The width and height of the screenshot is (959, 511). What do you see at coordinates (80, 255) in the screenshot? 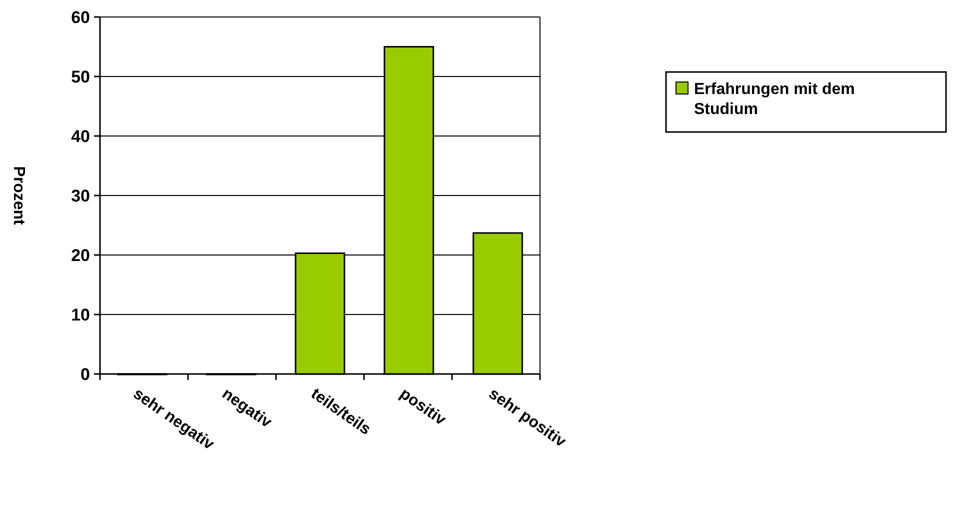
I see `y-tick-label: 20` at bounding box center [80, 255].